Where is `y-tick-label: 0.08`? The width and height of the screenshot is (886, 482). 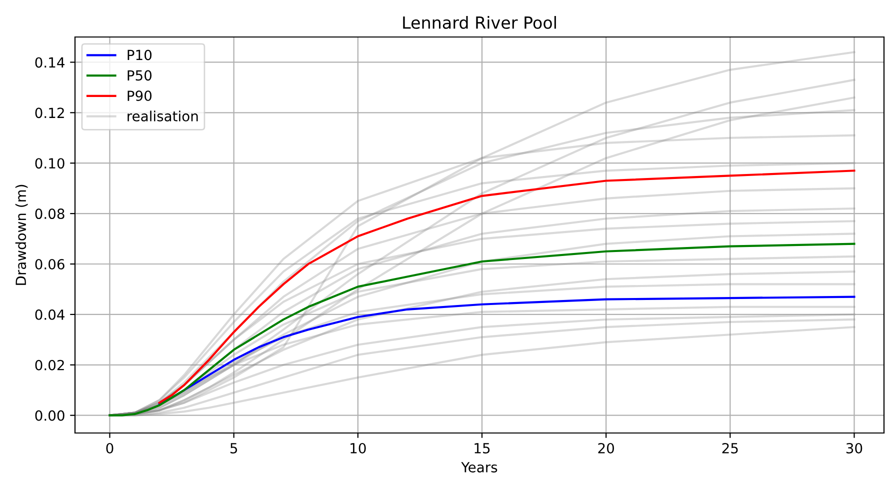
y-tick-label: 0.08 is located at coordinates (49, 214).